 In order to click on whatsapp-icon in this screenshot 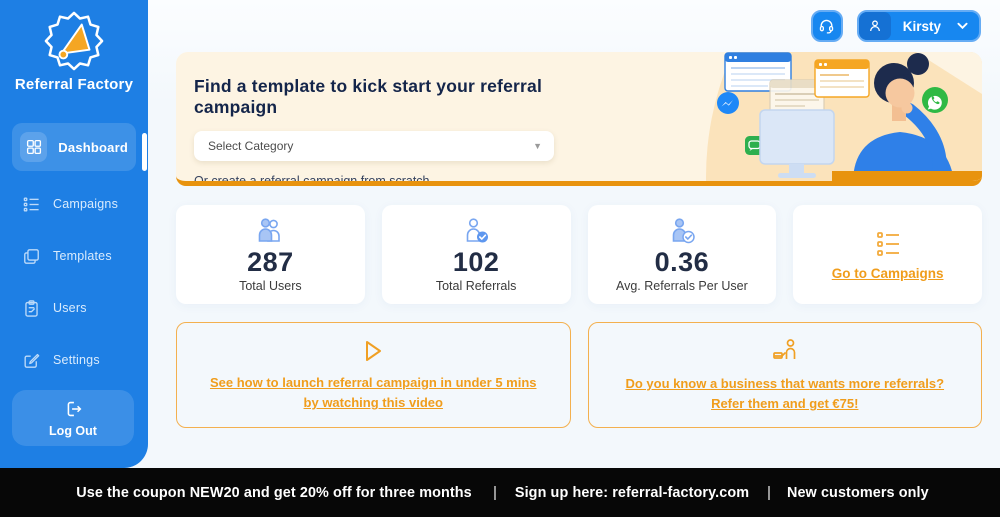, I will do `click(935, 100)`.